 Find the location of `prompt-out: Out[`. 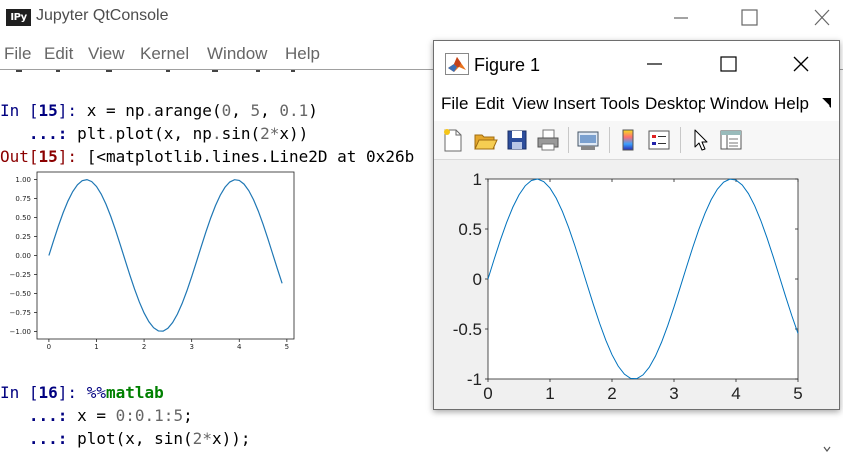

prompt-out: Out[ is located at coordinates (19, 156).